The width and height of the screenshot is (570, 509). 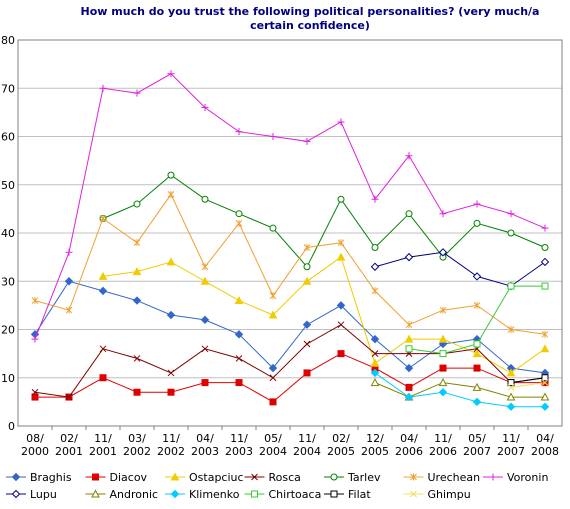 What do you see at coordinates (413, 494) in the screenshot?
I see `legend-marker-ghimpu` at bounding box center [413, 494].